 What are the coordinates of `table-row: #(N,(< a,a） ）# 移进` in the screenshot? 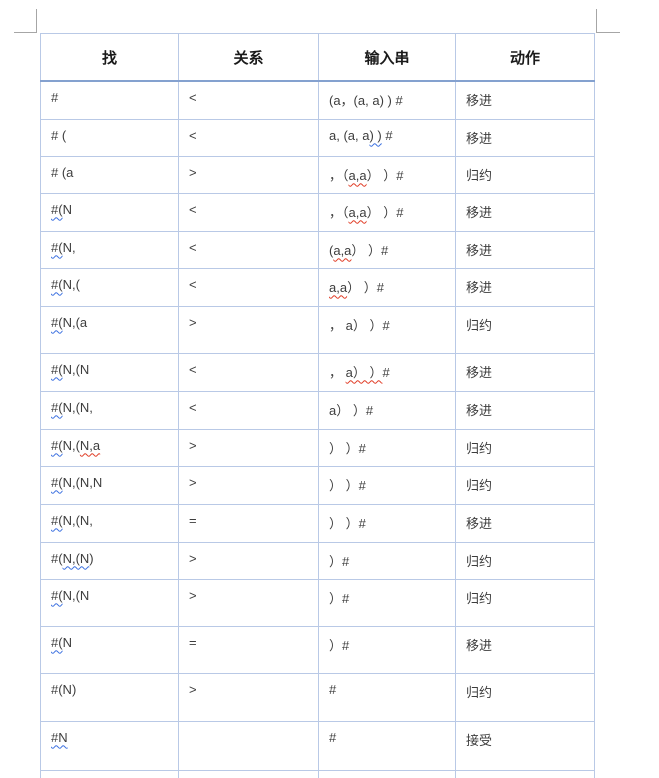 It's located at (317, 287).